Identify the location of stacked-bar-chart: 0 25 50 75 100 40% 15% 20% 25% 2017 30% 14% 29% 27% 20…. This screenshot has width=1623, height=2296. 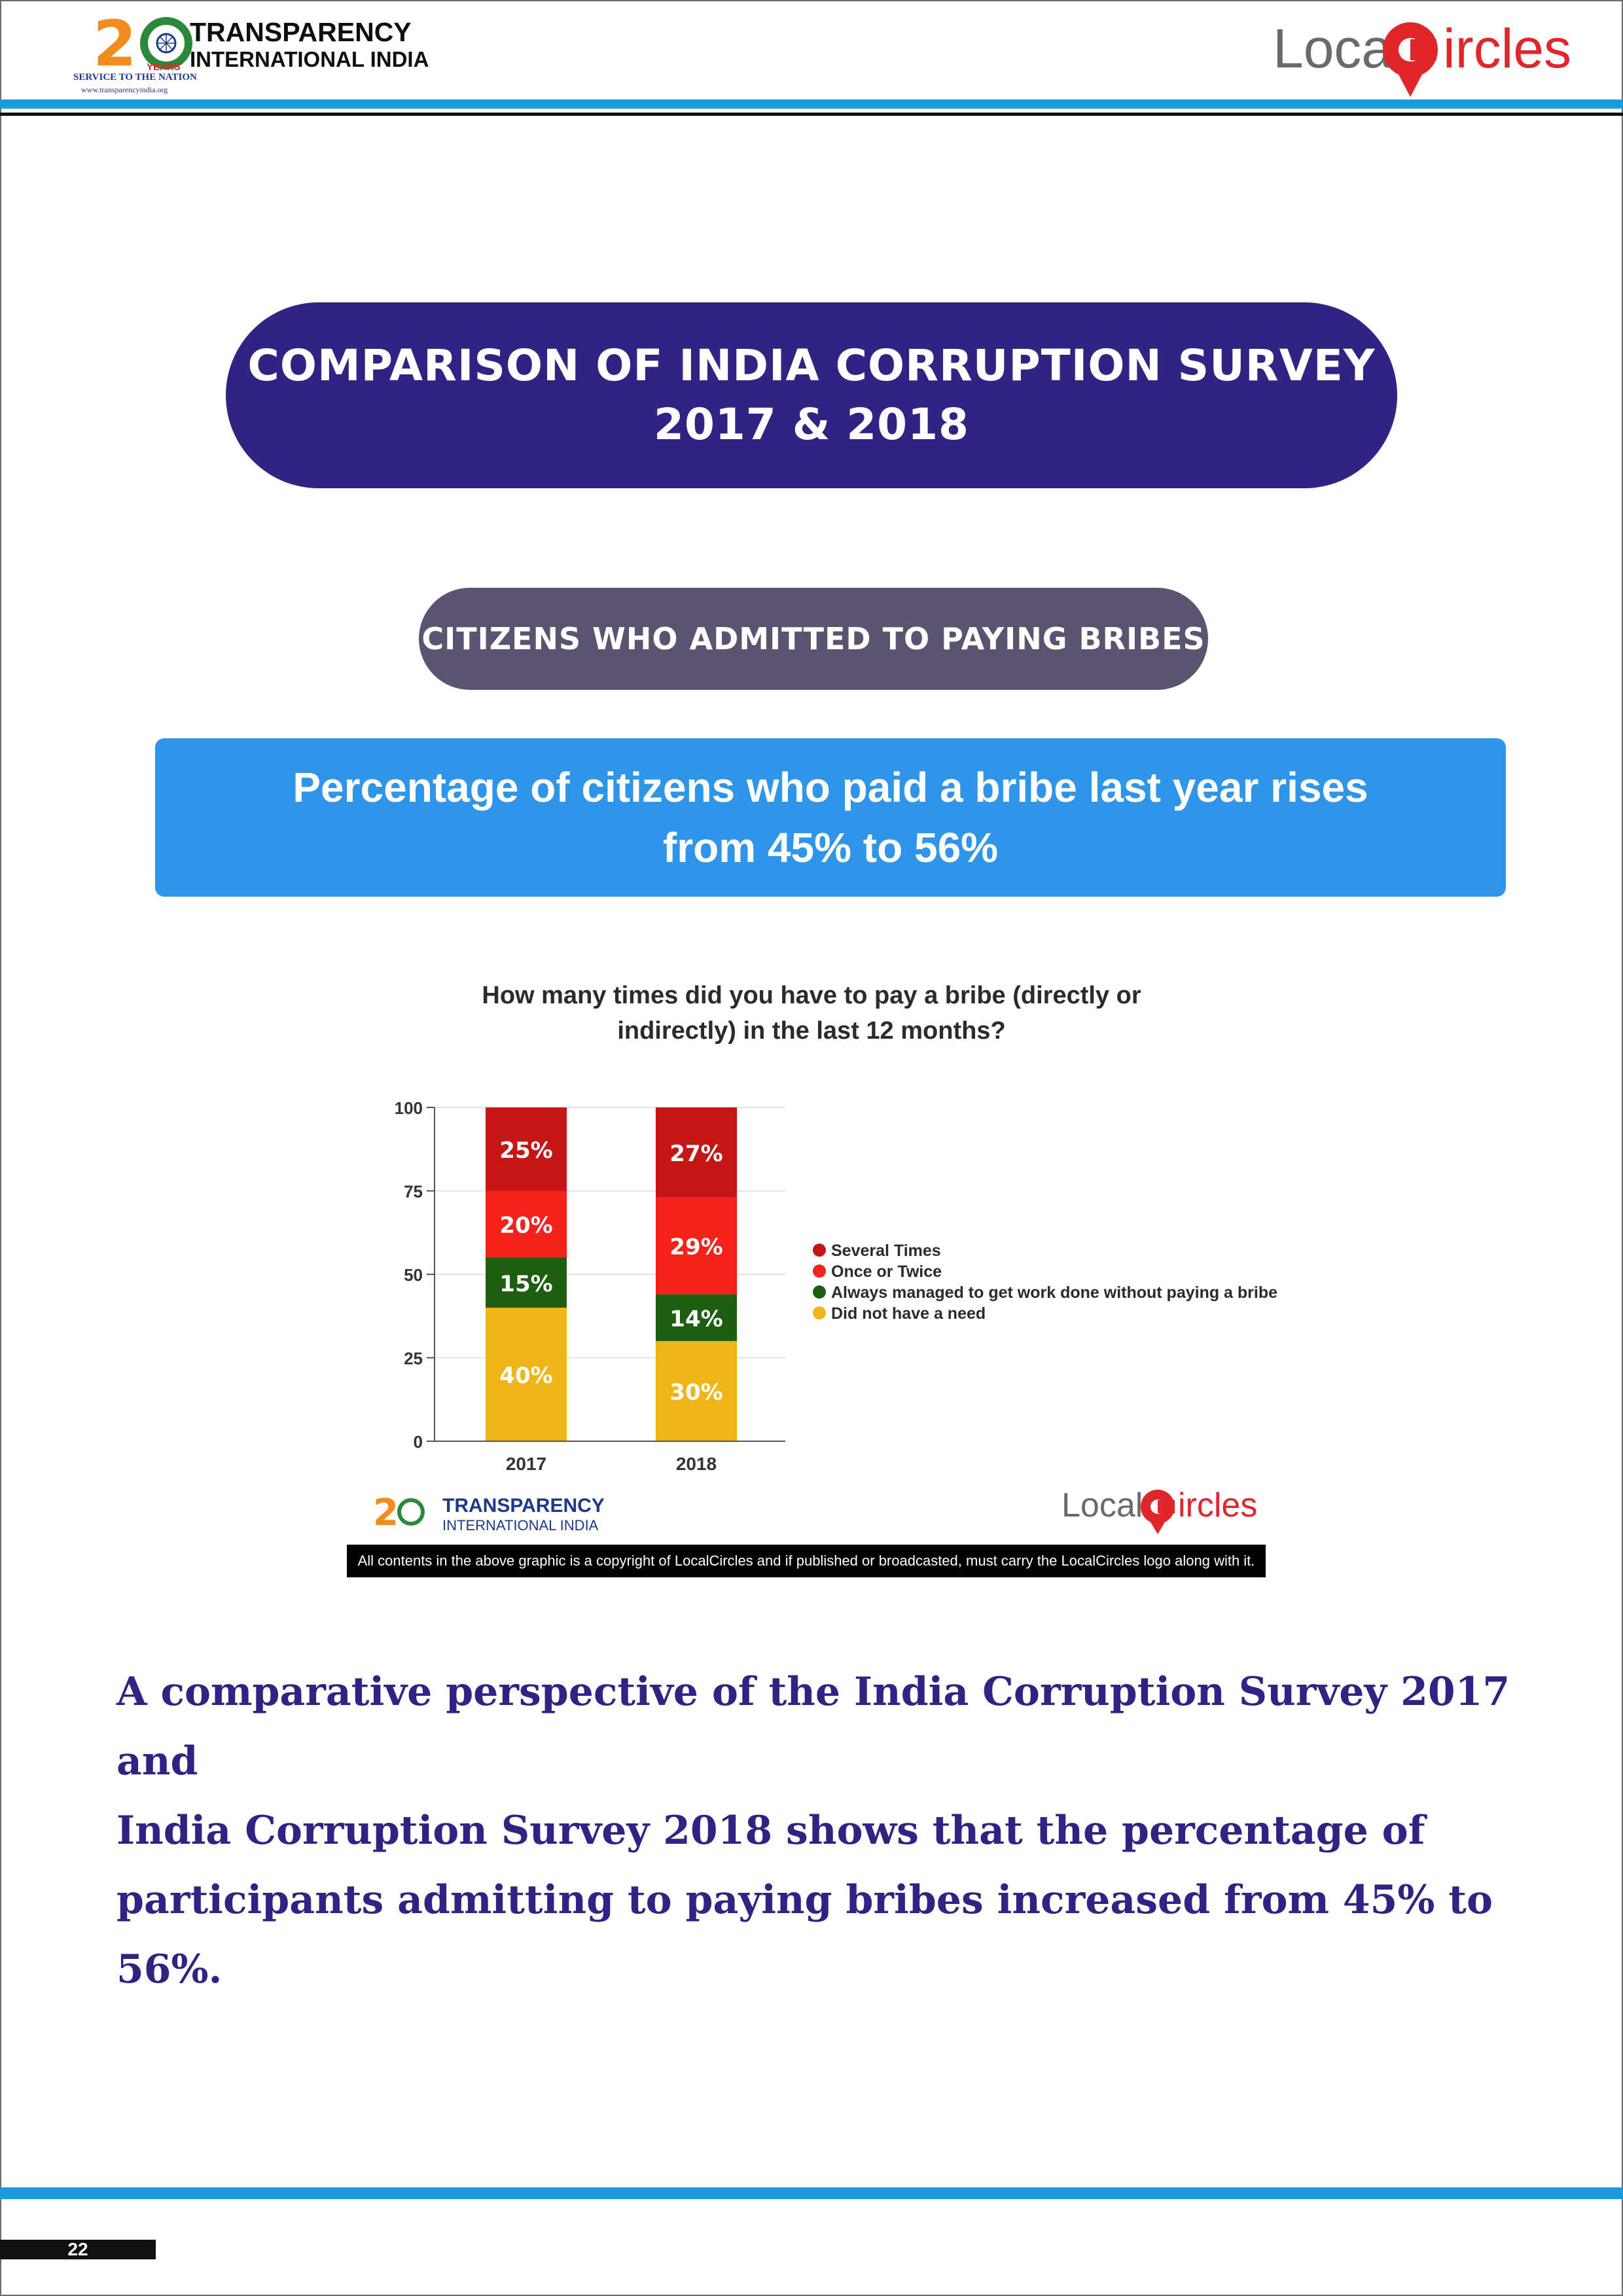
(837, 1286).